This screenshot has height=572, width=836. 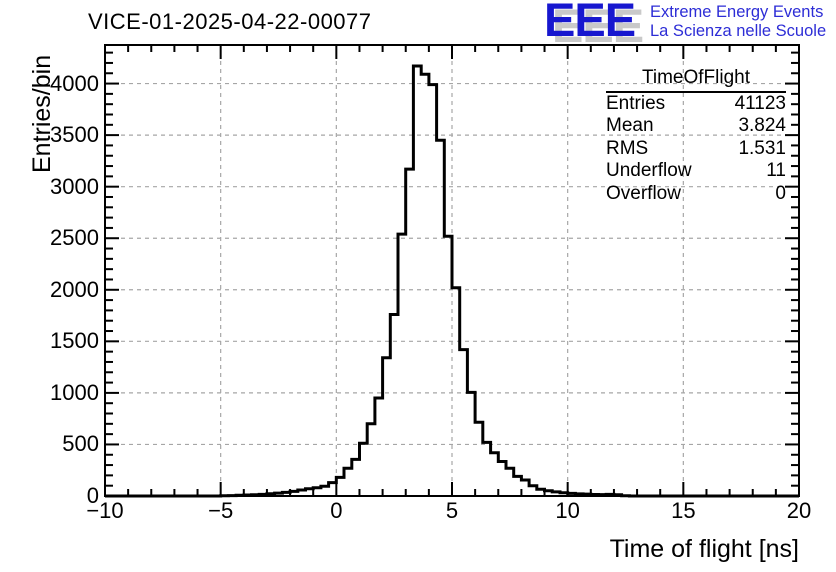 I want to click on y-tick-label: 500, so click(x=80, y=444).